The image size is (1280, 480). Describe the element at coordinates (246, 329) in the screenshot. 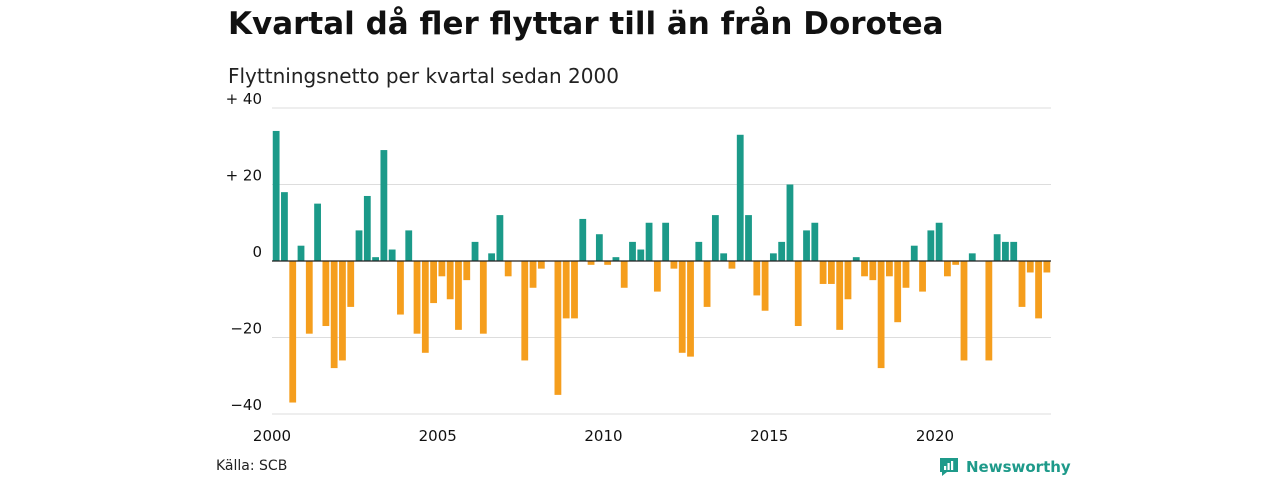

I see `y-tick-label: −20` at that location.